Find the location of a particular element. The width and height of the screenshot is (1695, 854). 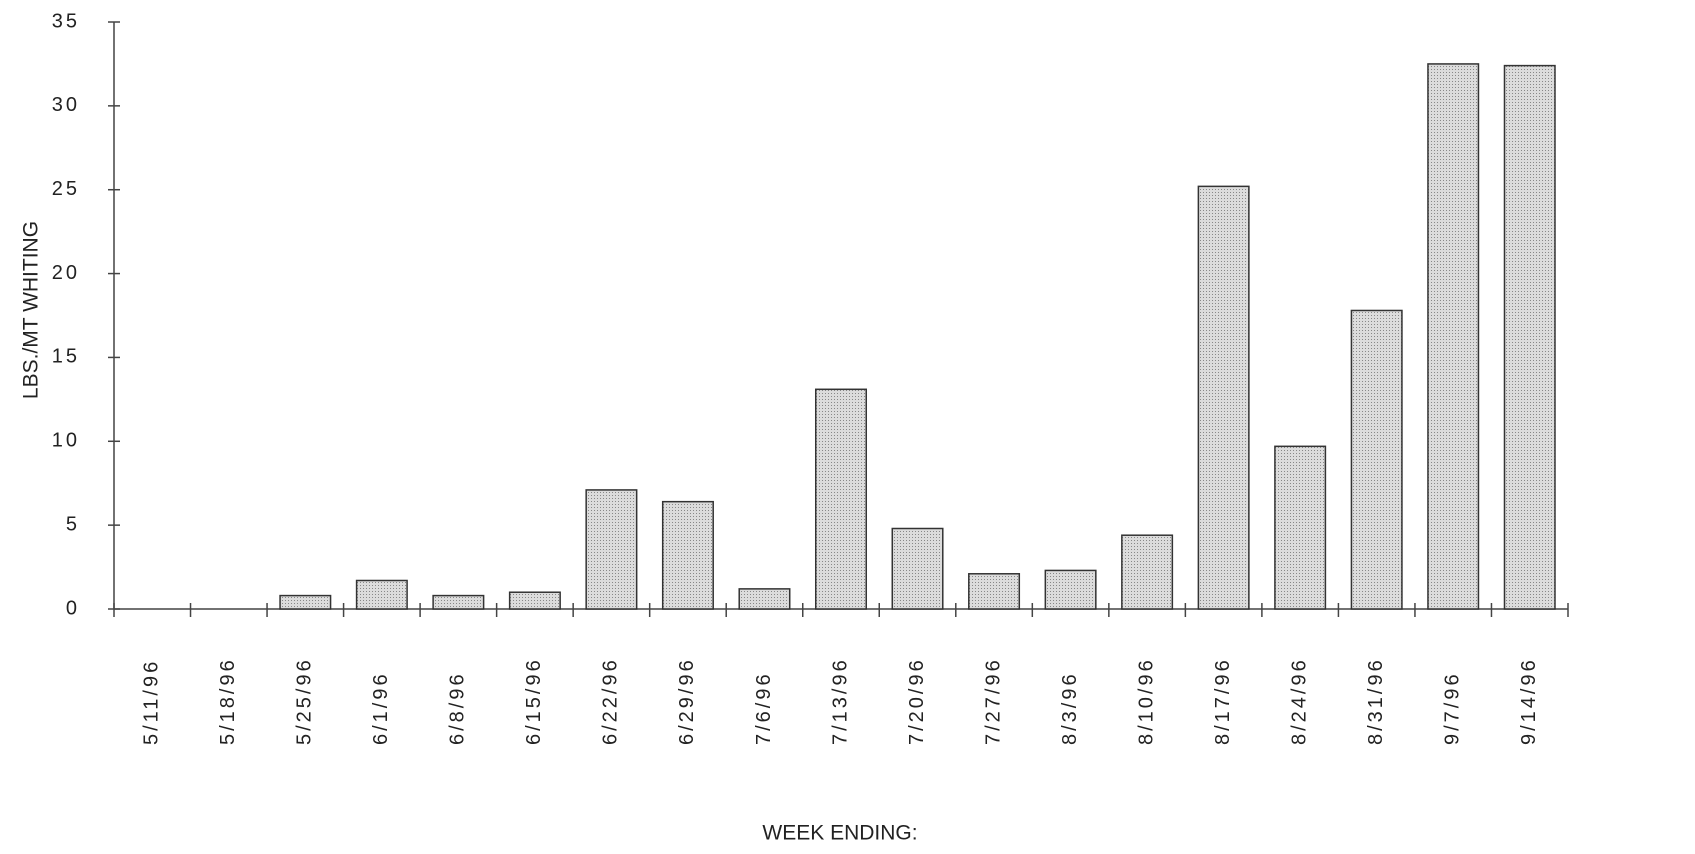

y-tick-label: 35 is located at coordinates (66, 21).